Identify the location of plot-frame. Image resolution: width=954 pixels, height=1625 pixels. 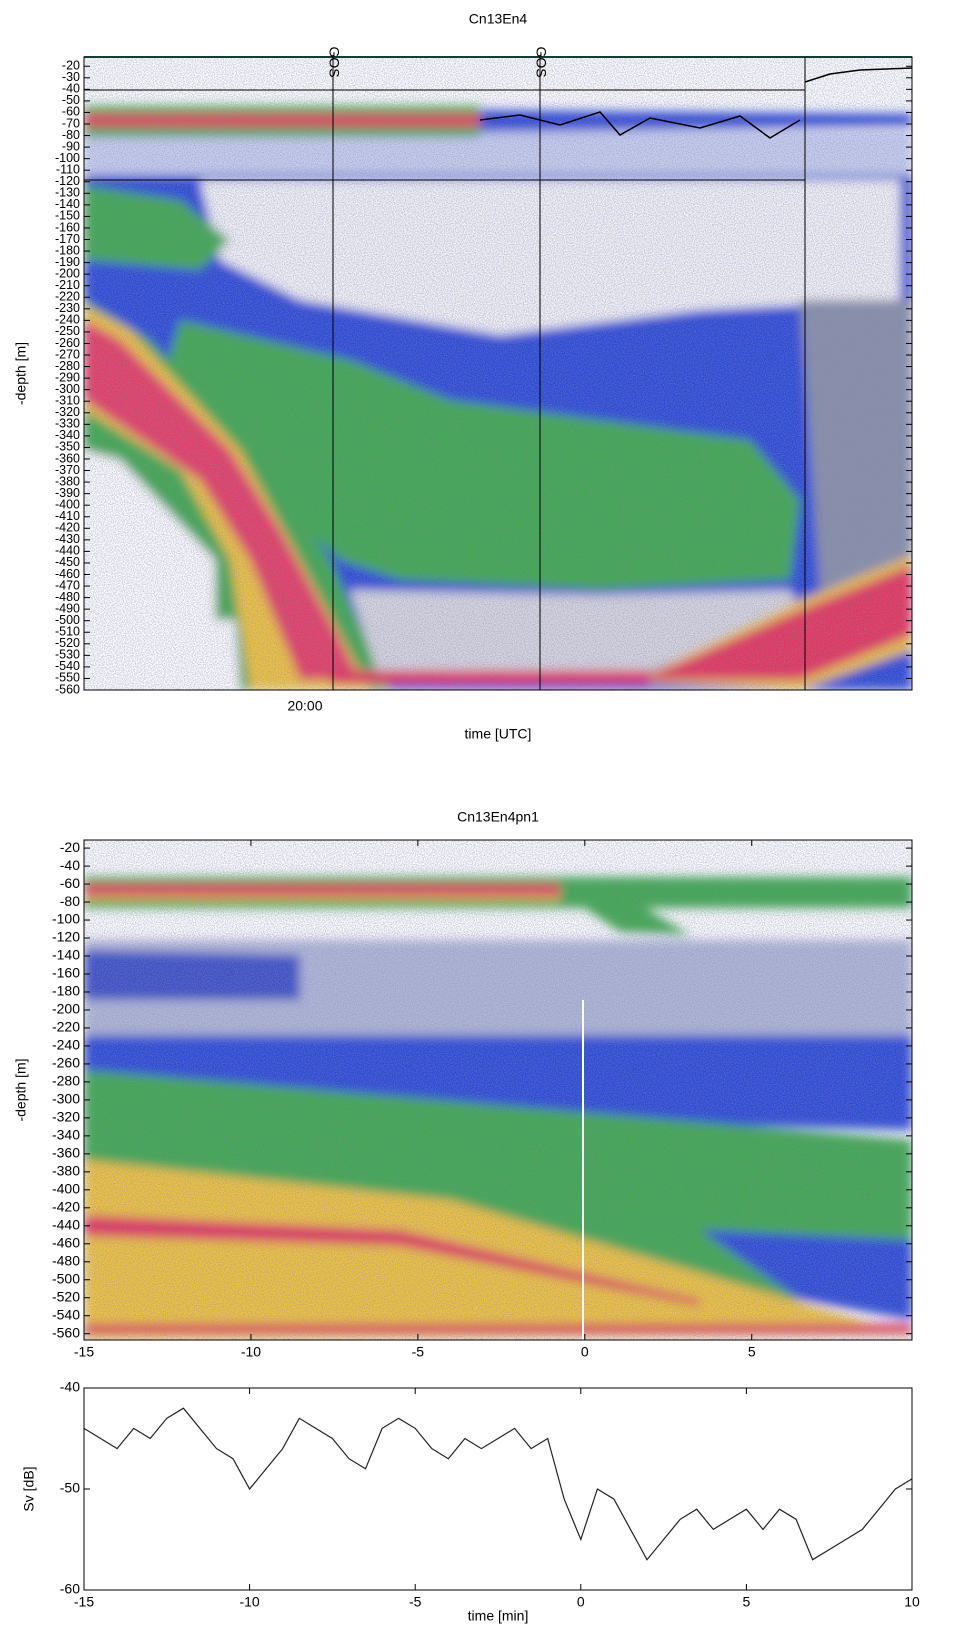
(498, 1489).